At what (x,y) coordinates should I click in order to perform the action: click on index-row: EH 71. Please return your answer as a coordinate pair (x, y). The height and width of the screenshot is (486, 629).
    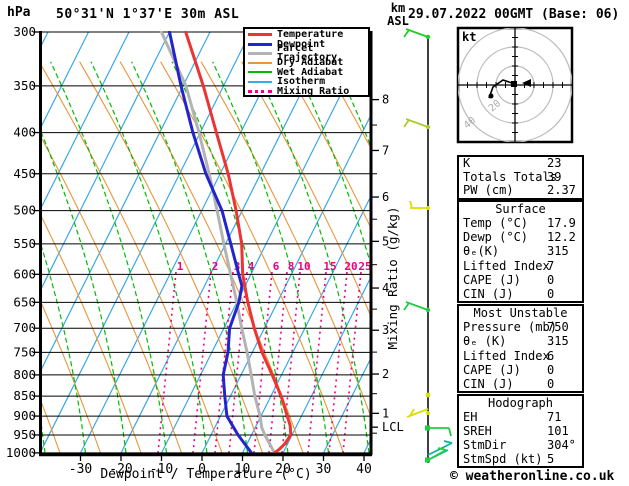
    Looking at the image, I should click on (520, 417).